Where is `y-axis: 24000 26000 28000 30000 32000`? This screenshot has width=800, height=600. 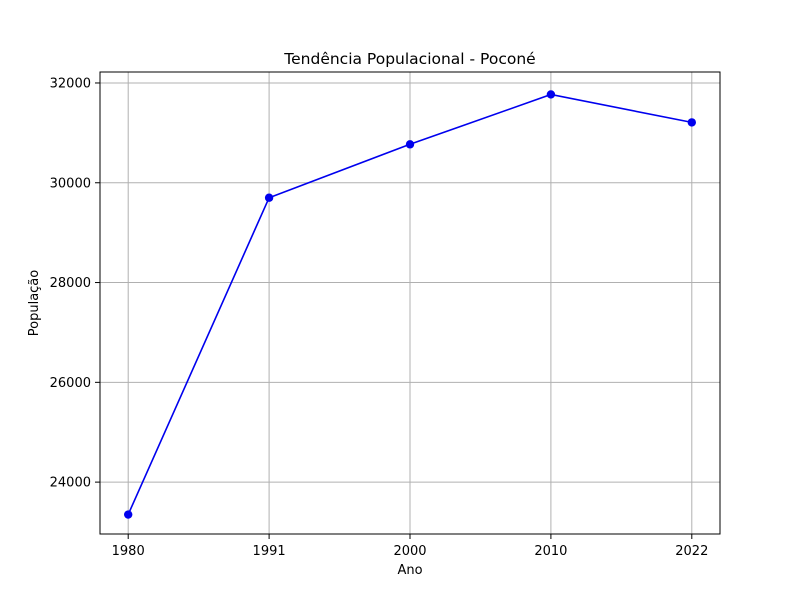
y-axis: 24000 26000 28000 30000 32000 is located at coordinates (75, 283).